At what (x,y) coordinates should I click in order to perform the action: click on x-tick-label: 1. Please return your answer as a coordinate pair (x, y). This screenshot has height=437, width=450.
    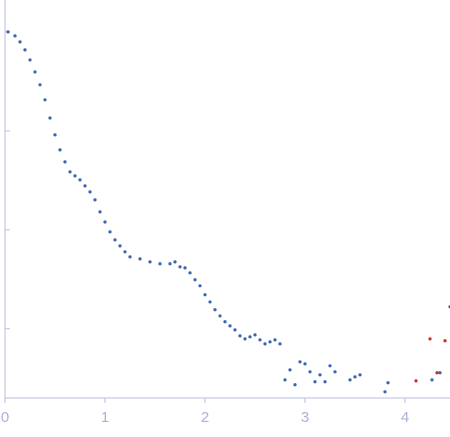
    Looking at the image, I should click on (105, 417).